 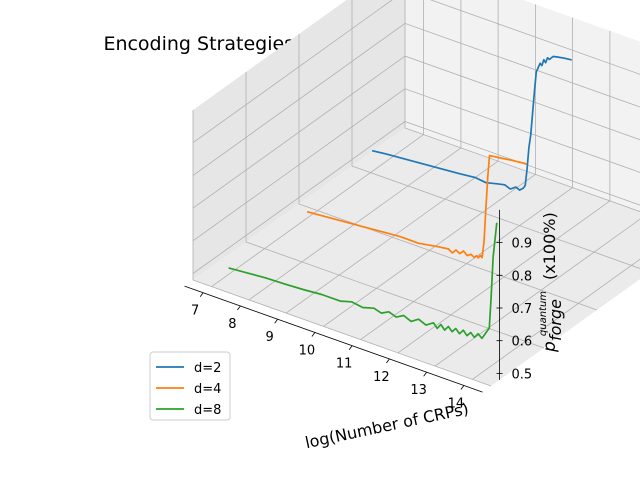 I want to click on legend-label-d2: d=2, so click(x=207, y=368).